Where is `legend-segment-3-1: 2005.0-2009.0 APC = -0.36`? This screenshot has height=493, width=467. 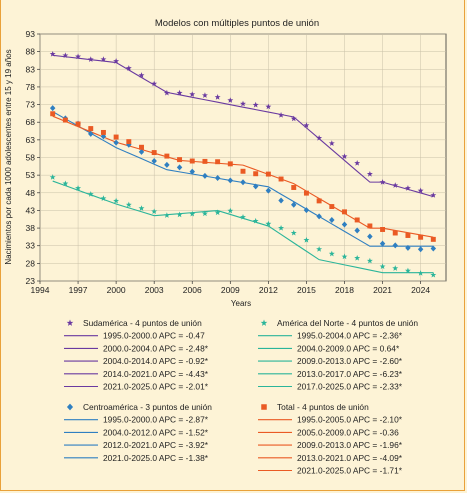
legend-segment-3-1: 2005.0-2009.0 APC = -0.36 is located at coordinates (348, 432).